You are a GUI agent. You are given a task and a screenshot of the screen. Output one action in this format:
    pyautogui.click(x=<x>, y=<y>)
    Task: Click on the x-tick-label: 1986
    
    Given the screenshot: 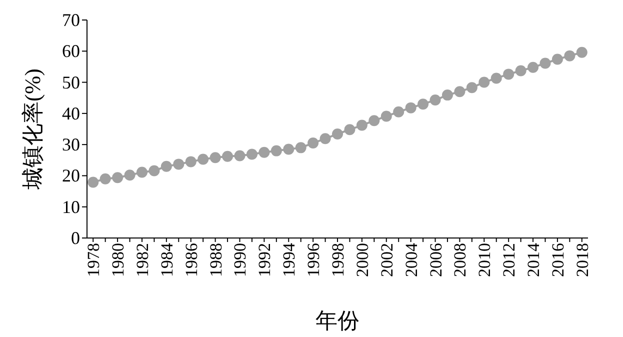 What is the action you would take?
    pyautogui.click(x=191, y=260)
    